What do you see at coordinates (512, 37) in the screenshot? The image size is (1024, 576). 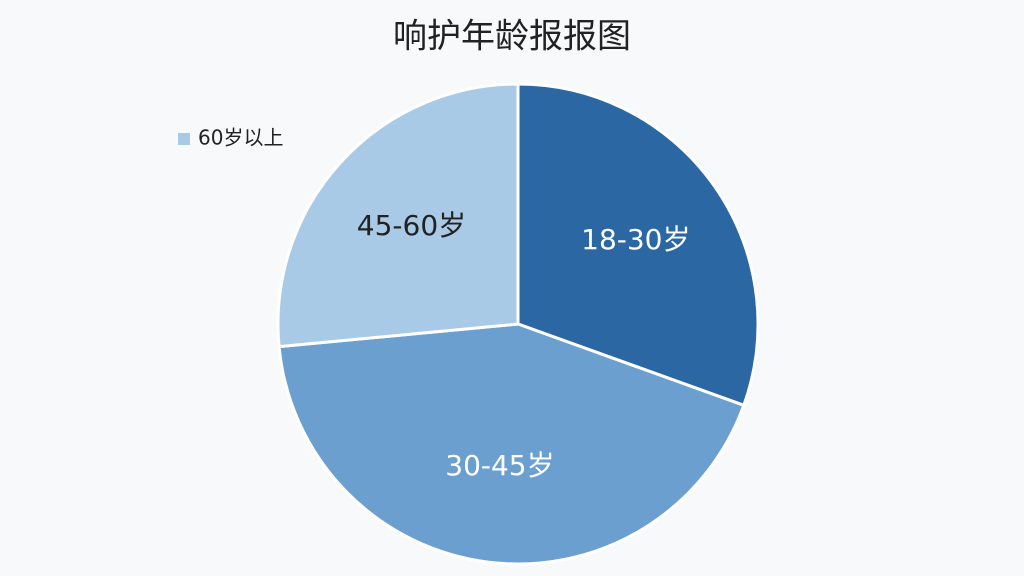 I see `chart-title: 响护年龄报报图` at bounding box center [512, 37].